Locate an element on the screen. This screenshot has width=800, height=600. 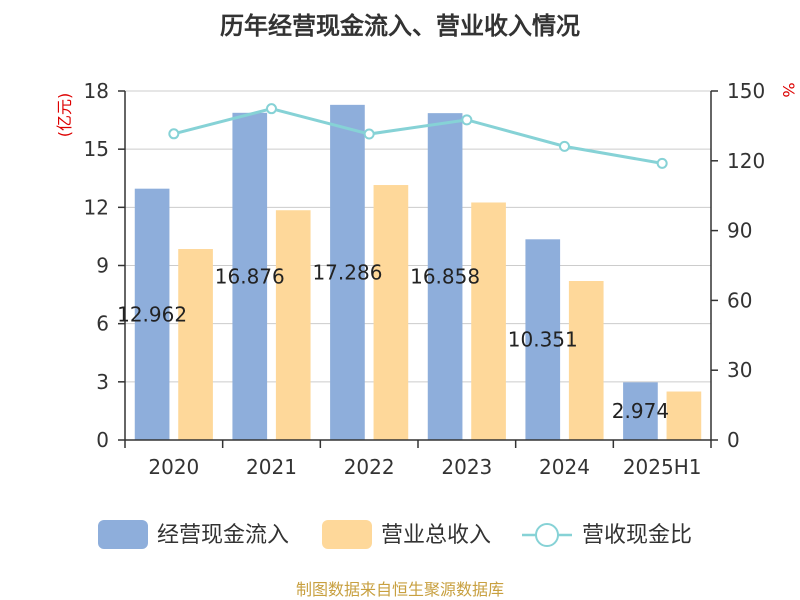
x-tick-label: 2025H1 is located at coordinates (662, 467).